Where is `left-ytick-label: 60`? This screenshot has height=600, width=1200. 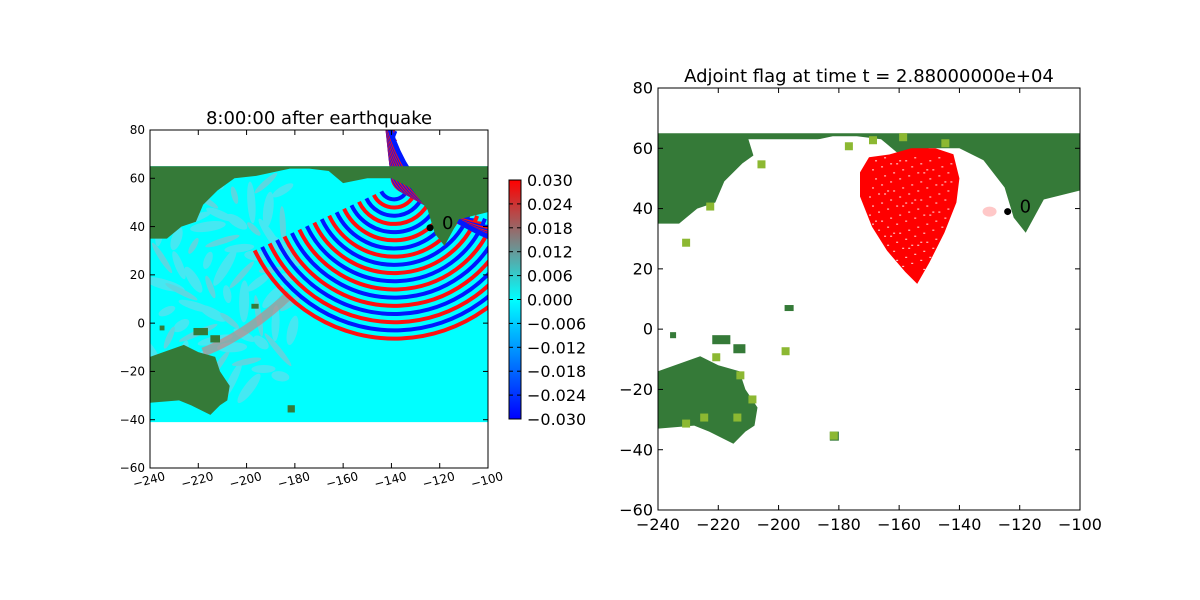
left-ytick-label: 60 is located at coordinates (137, 178).